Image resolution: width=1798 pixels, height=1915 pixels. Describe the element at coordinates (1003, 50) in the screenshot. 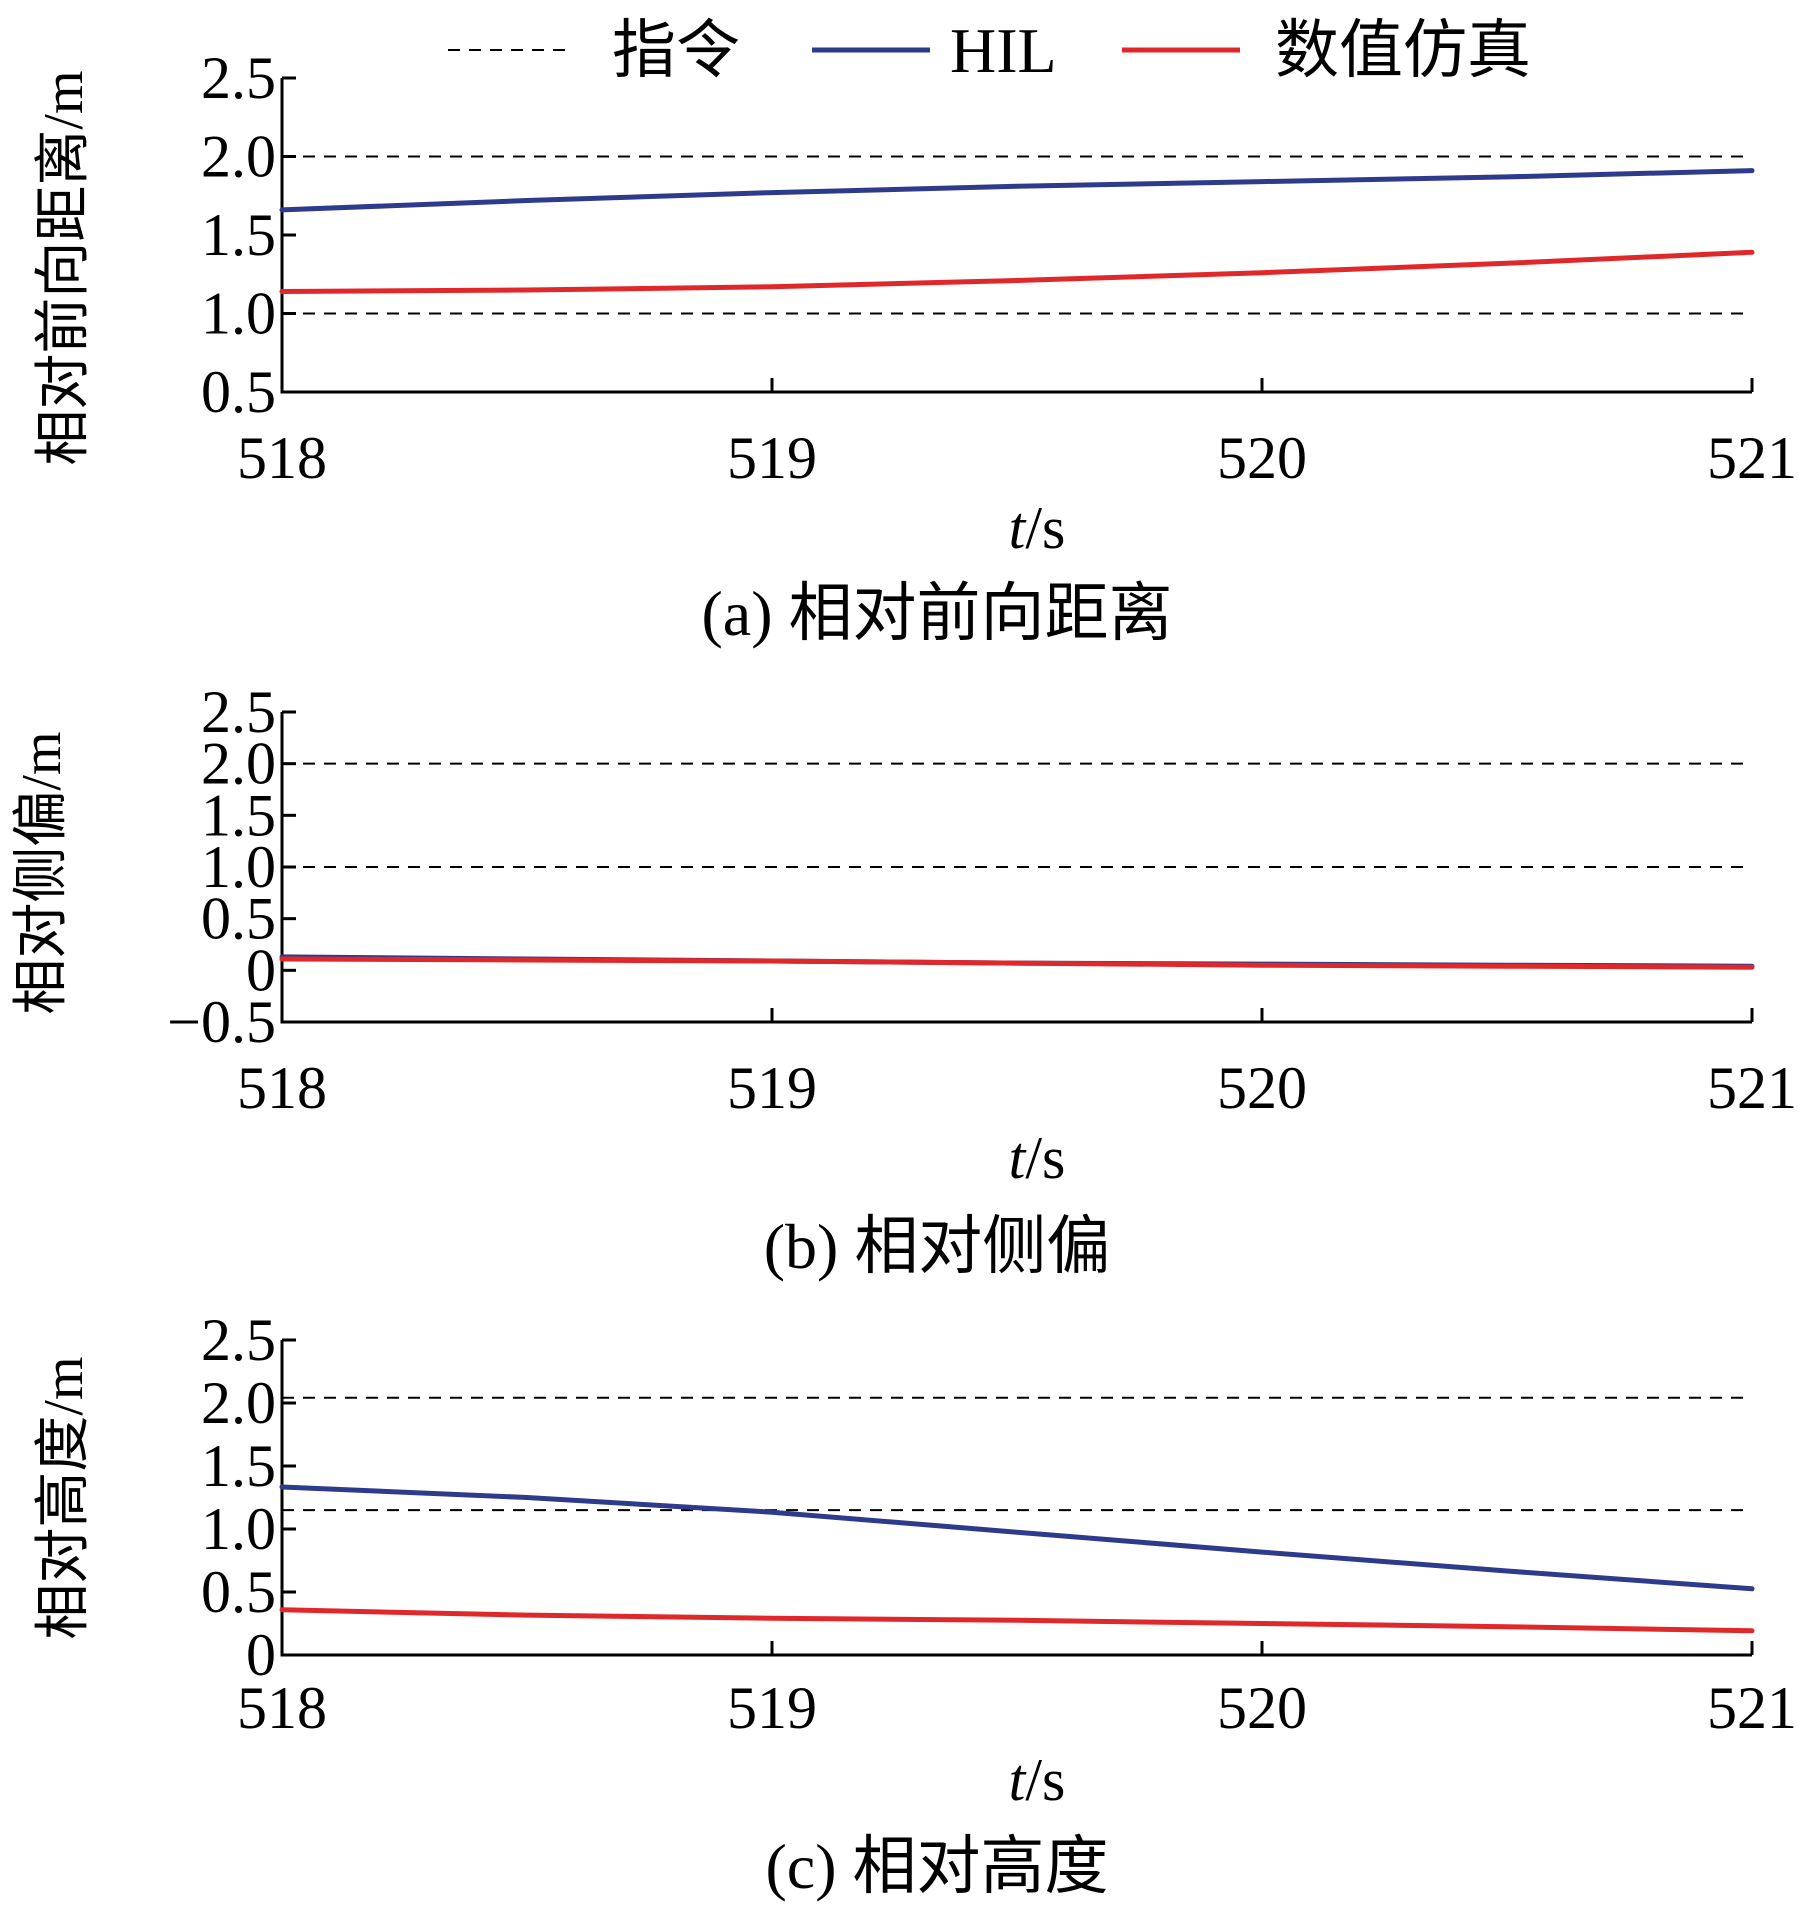

I see `legend-label-1: HIL` at that location.